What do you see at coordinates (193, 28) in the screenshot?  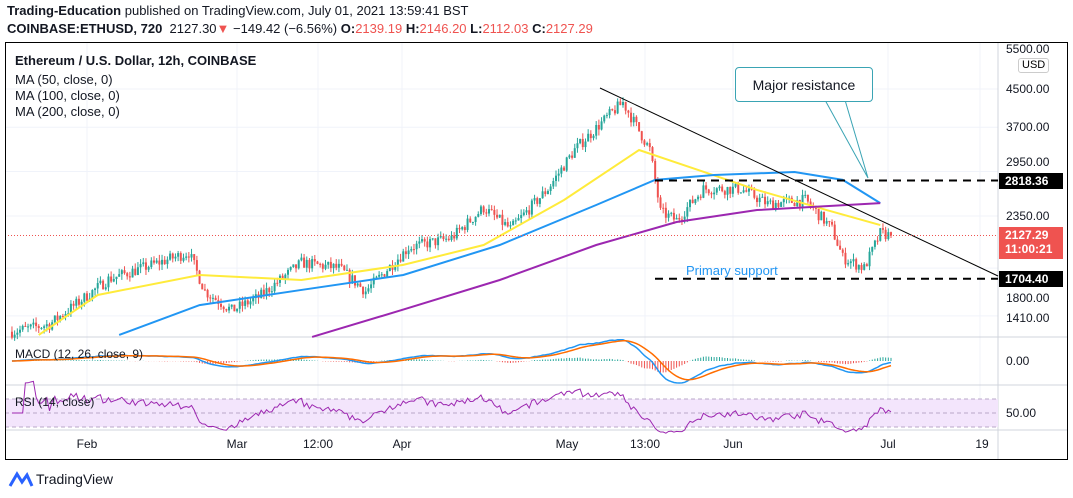 I see `last-price: 2127.30` at bounding box center [193, 28].